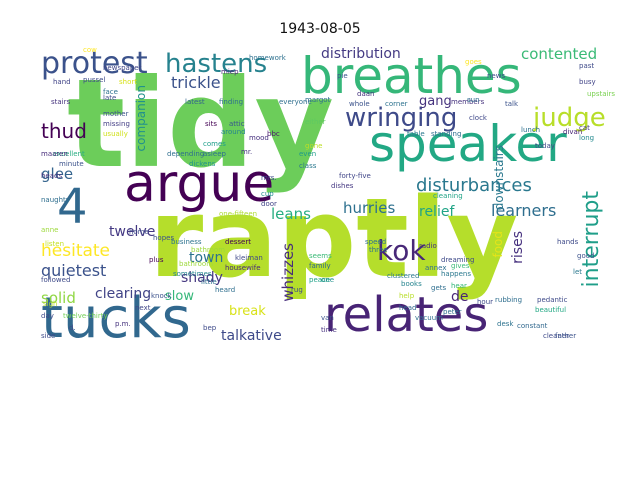 The height and width of the screenshot is (480, 640). I want to click on cloud-word: mother, so click(116, 114).